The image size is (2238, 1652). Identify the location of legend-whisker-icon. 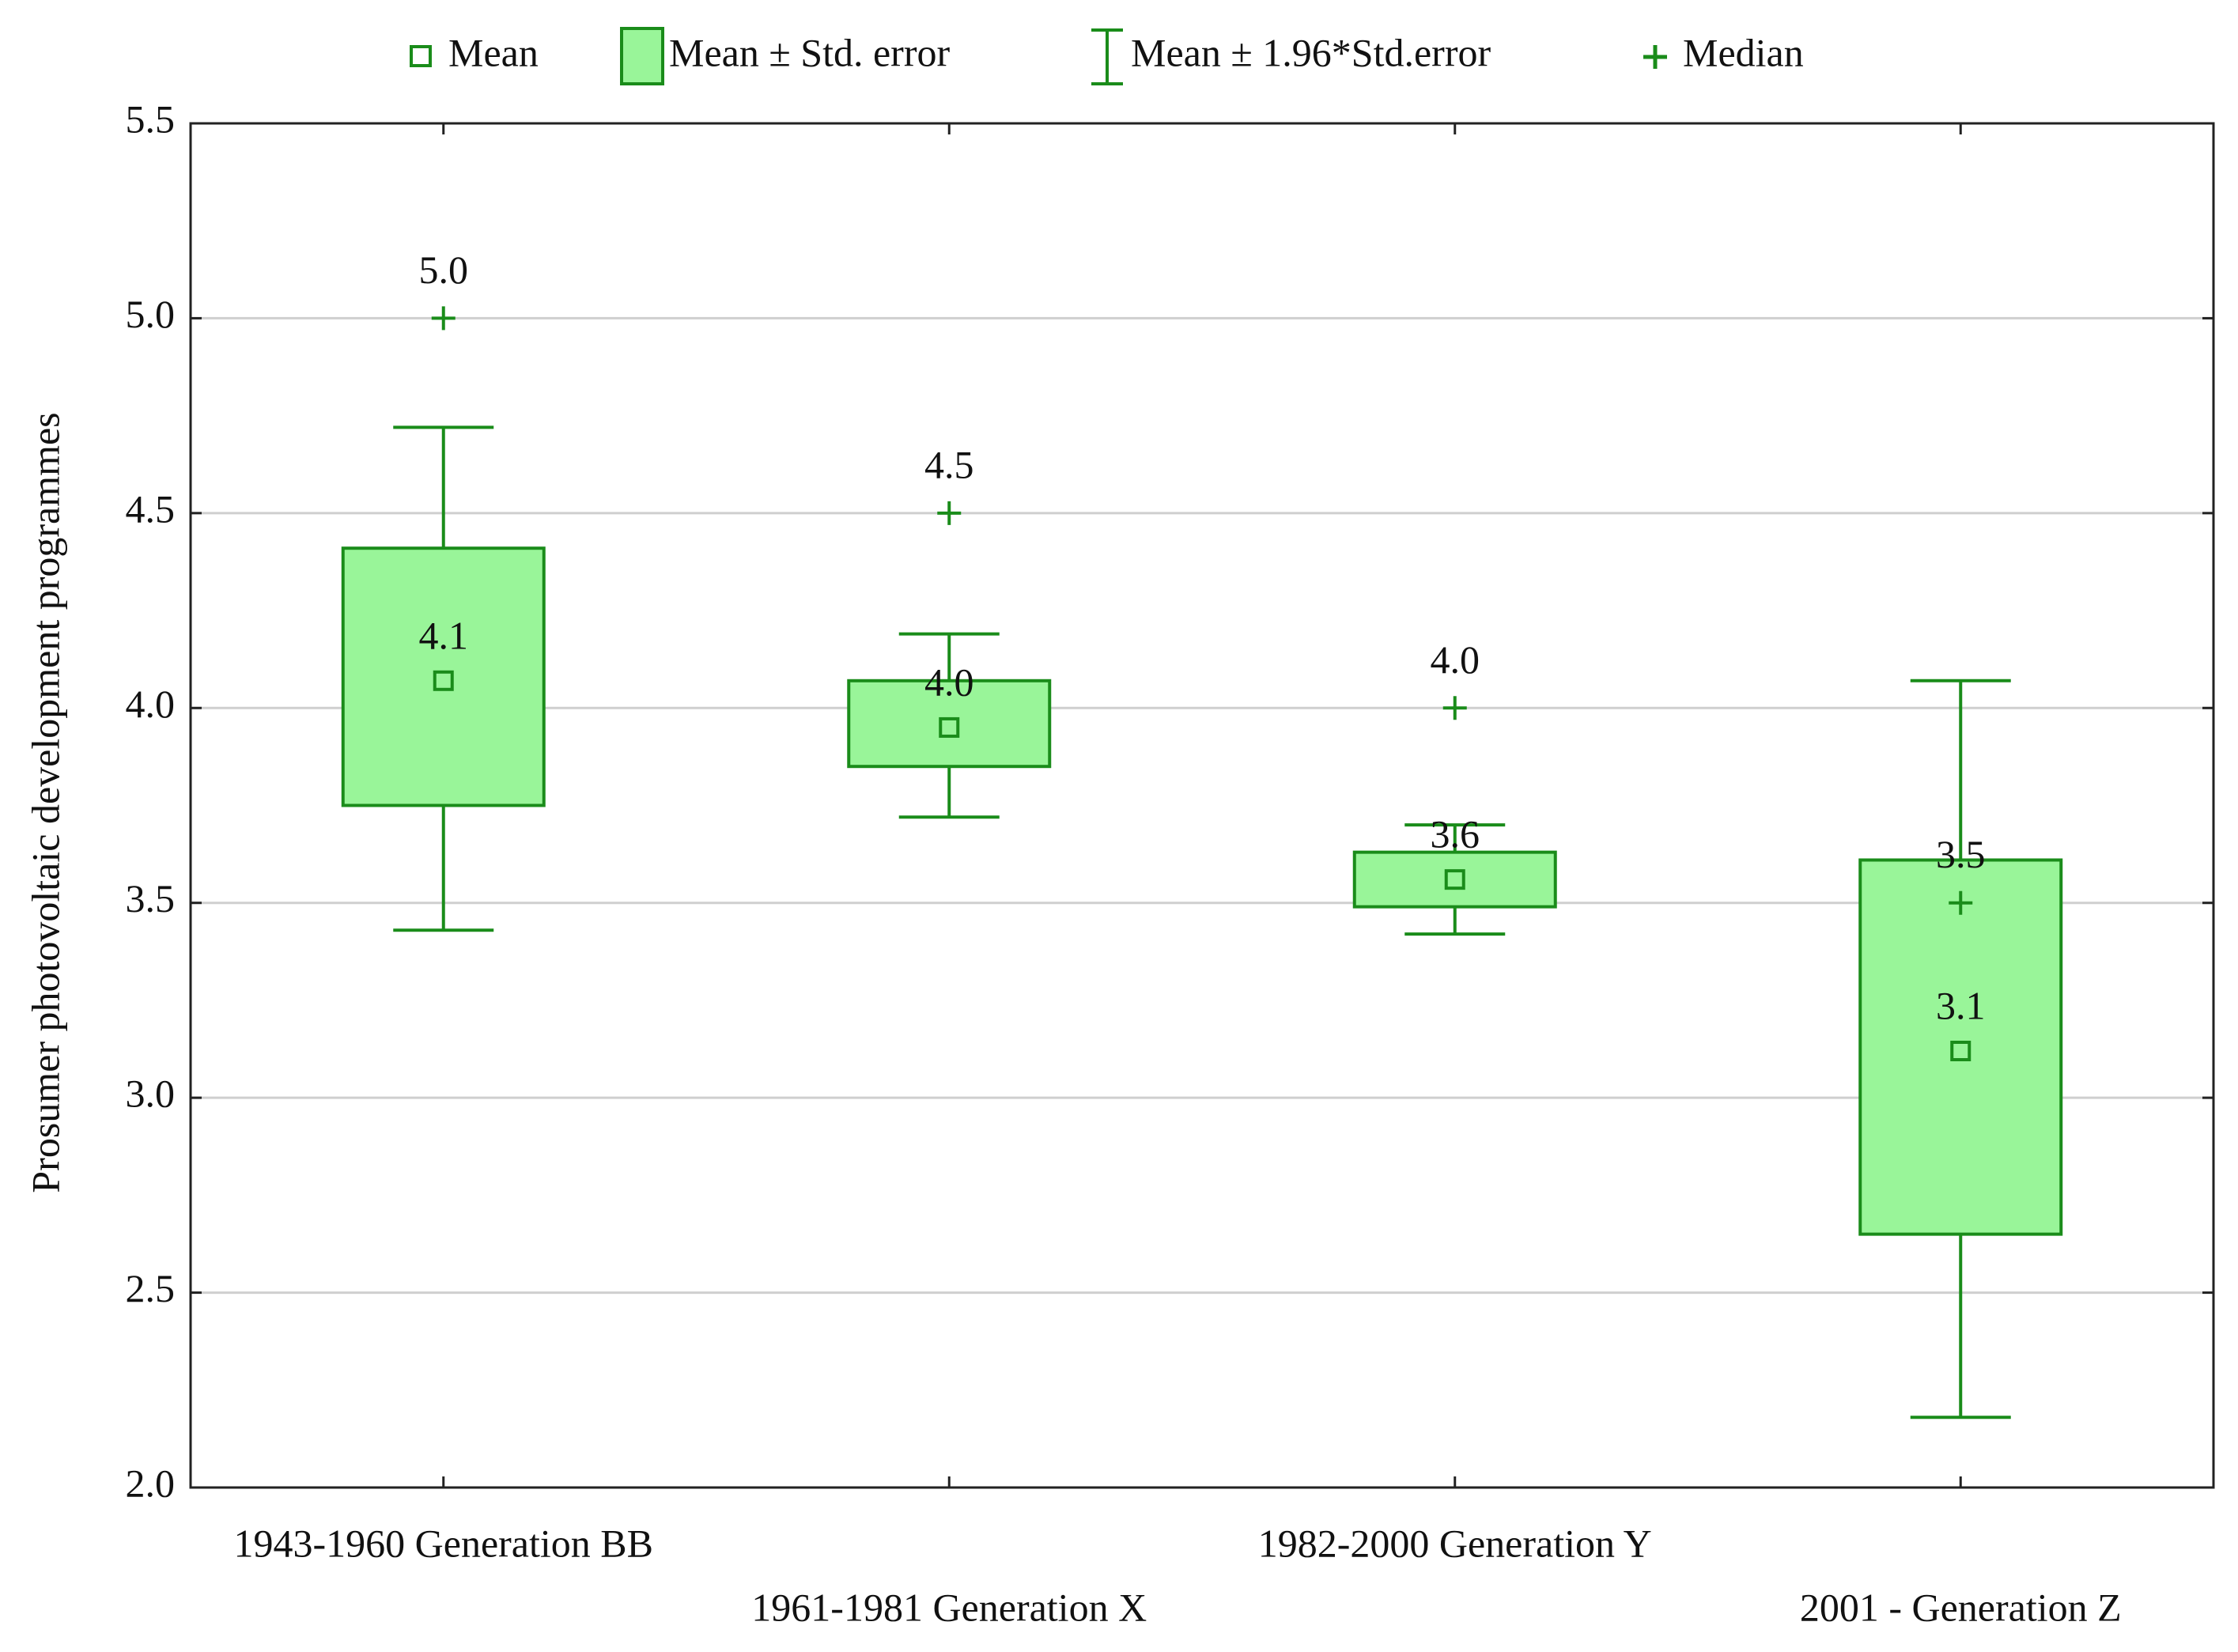
(1107, 56).